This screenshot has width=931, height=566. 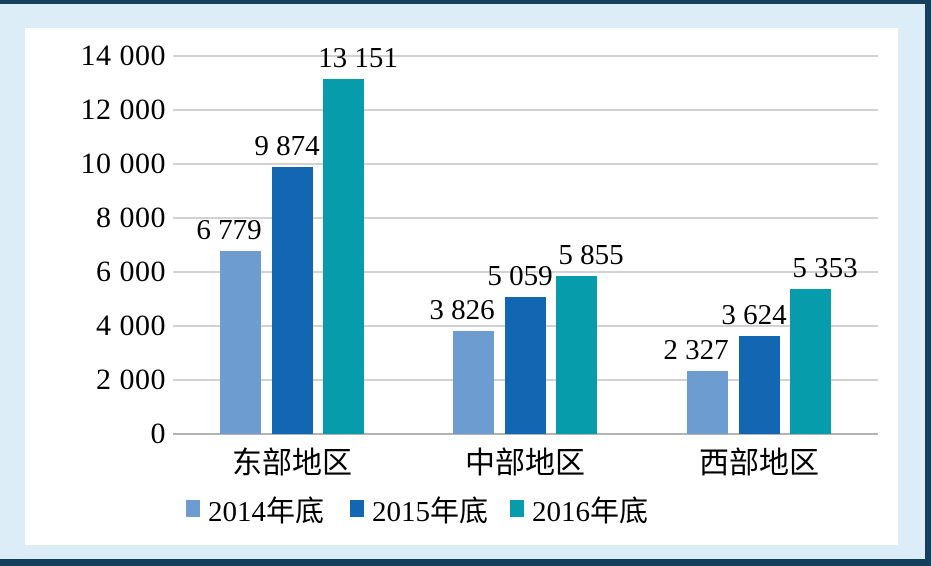 What do you see at coordinates (590, 512) in the screenshot?
I see `legend-label: 2016年底` at bounding box center [590, 512].